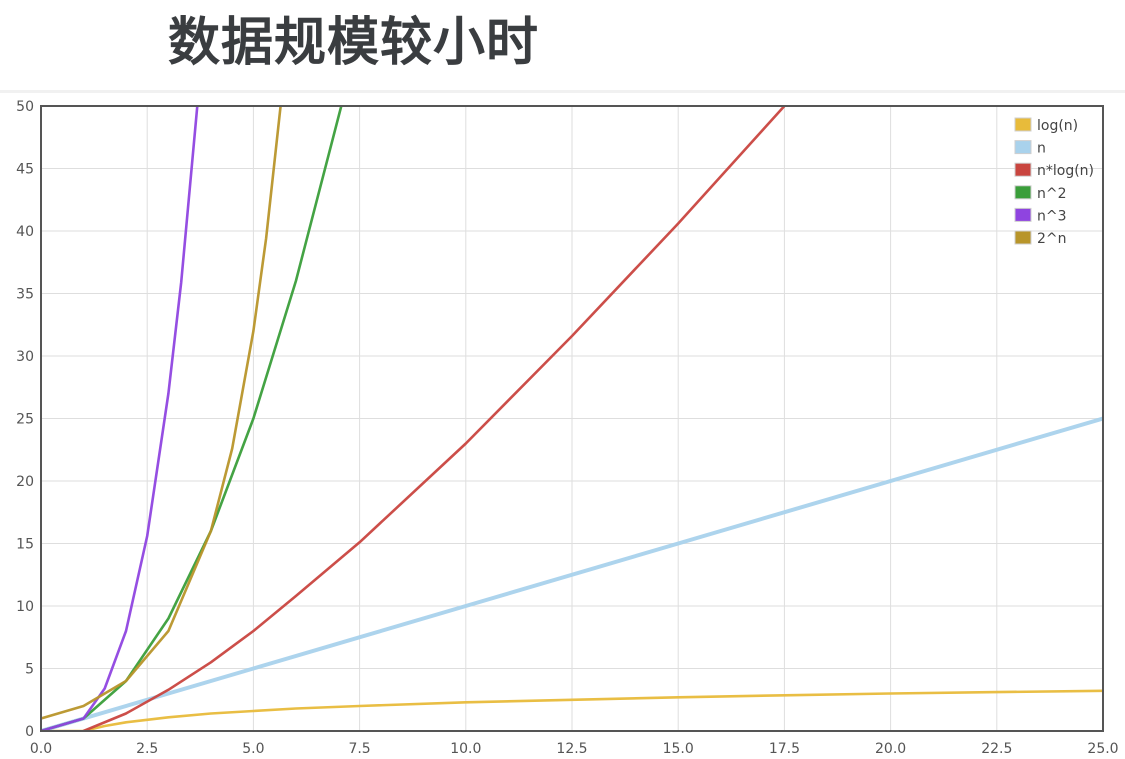  What do you see at coordinates (25, 545) in the screenshot?
I see `y-tick-label: 15` at bounding box center [25, 545].